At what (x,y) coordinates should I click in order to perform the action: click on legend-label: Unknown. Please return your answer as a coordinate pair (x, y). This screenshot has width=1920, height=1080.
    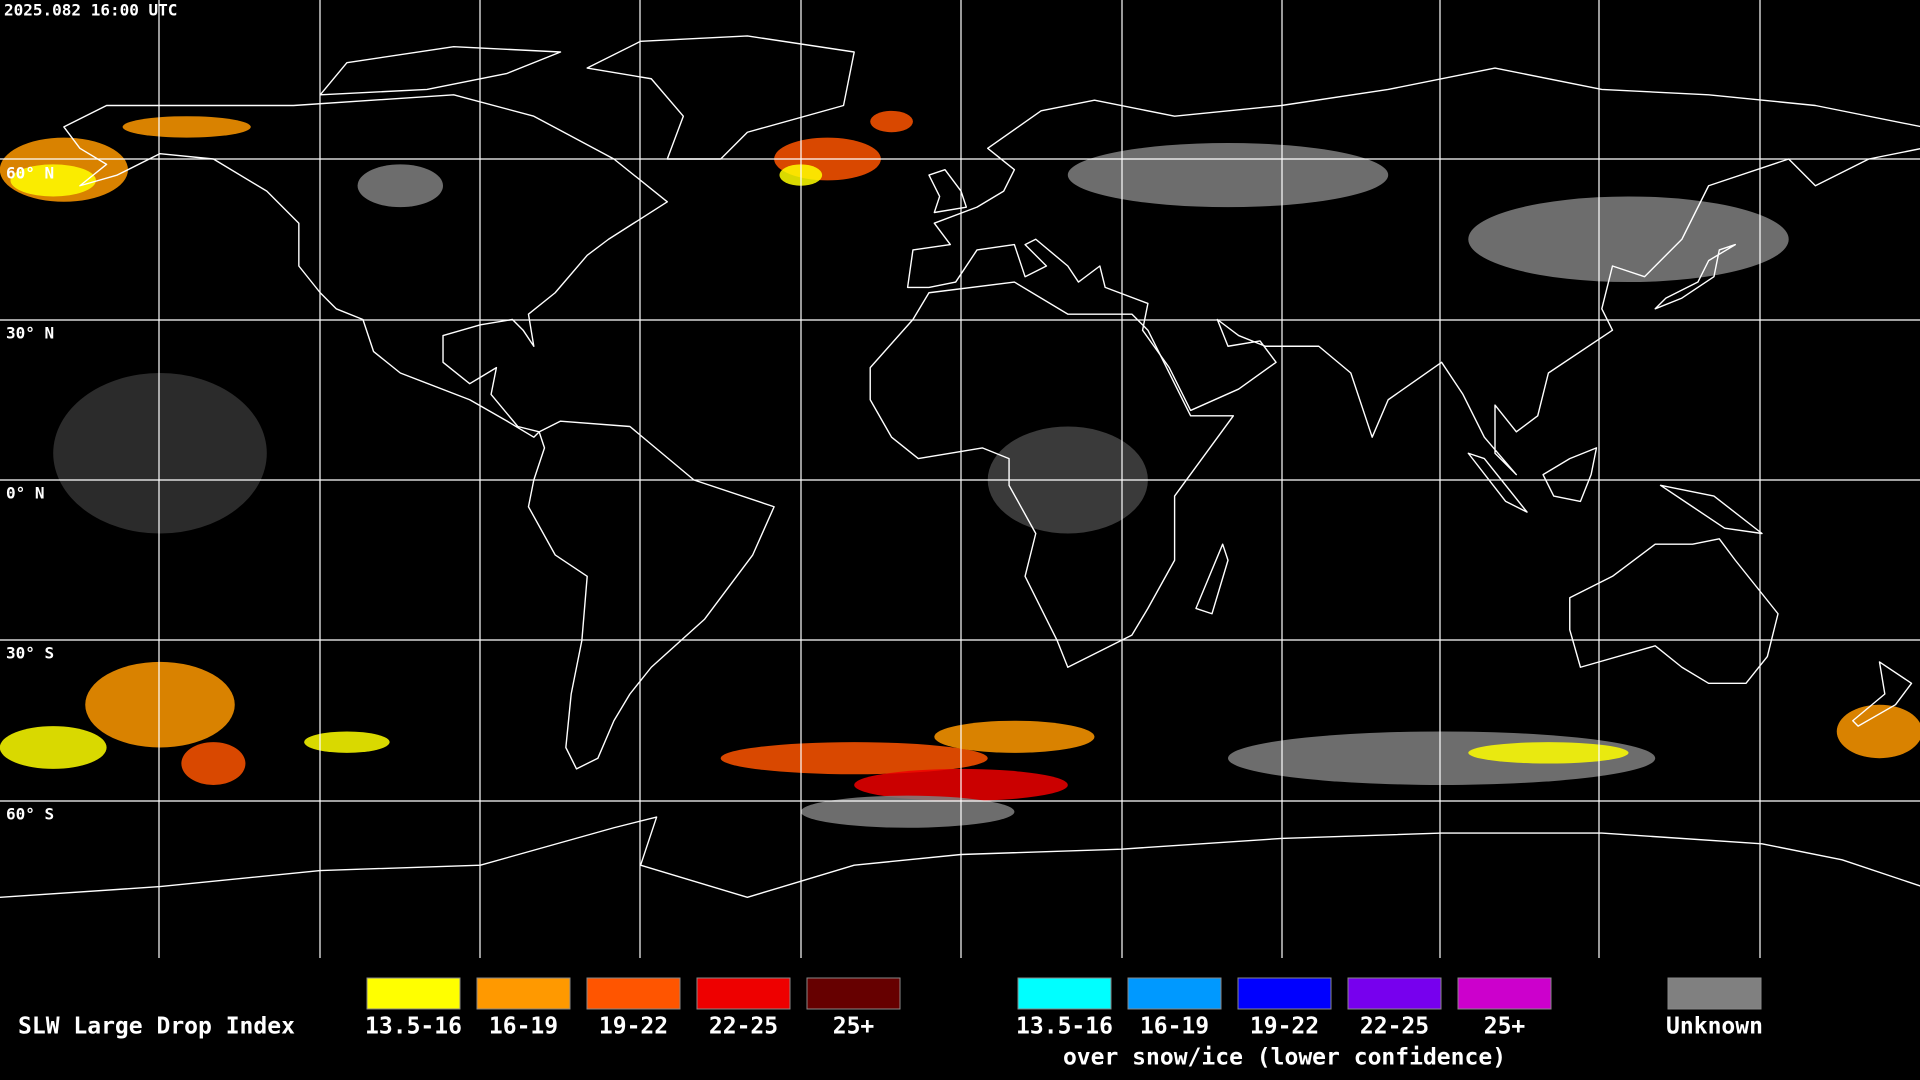
    Looking at the image, I should click on (1714, 1027).